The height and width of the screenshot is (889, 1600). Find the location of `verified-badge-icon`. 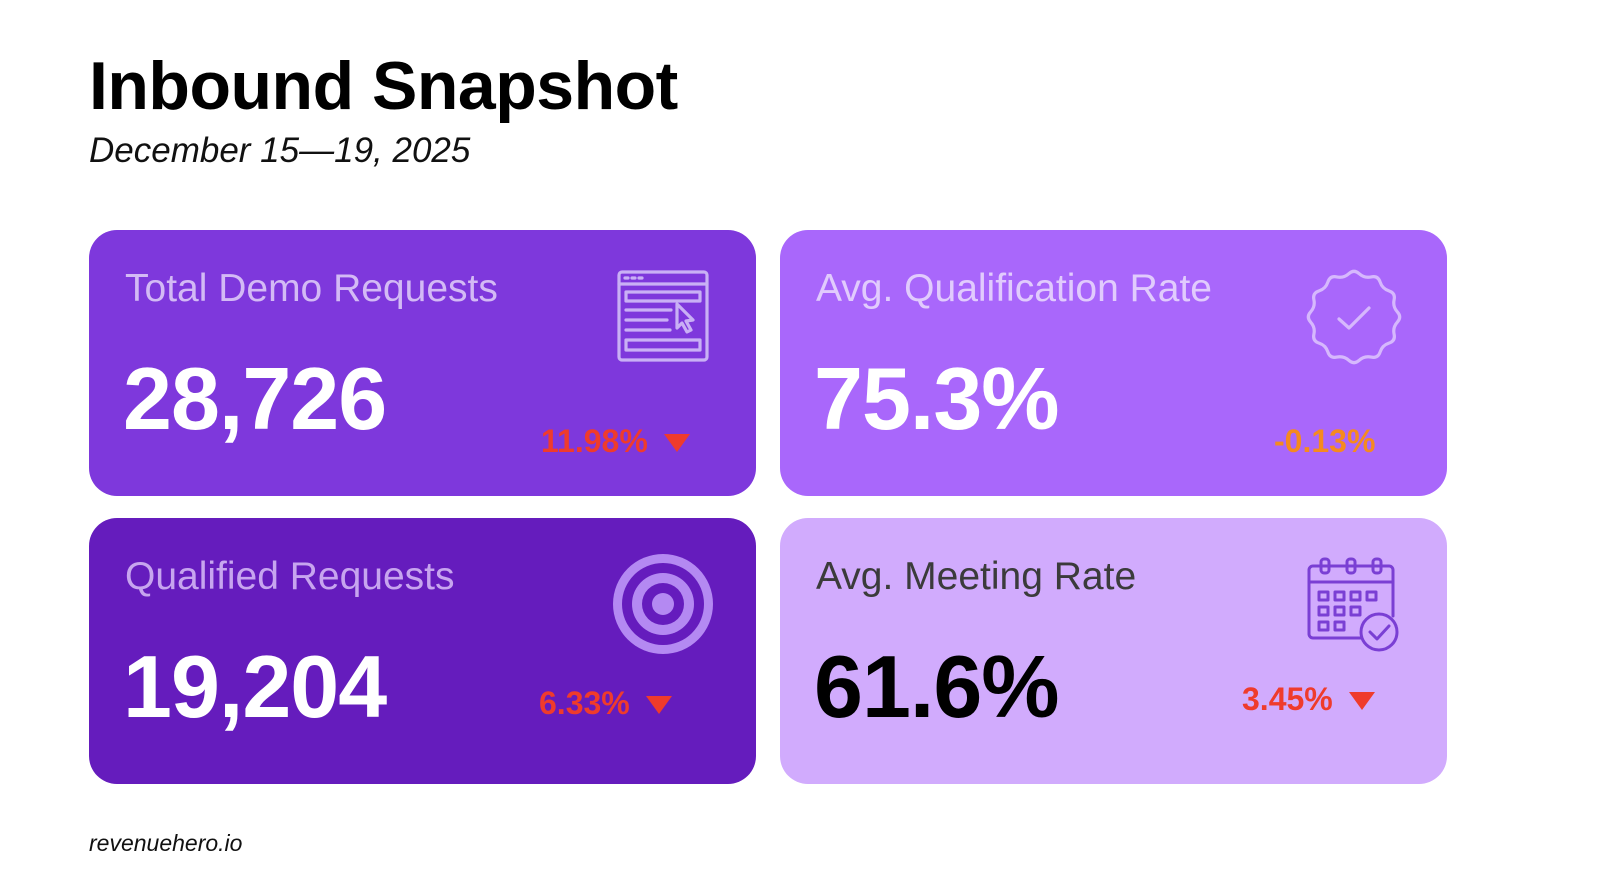

verified-badge-icon is located at coordinates (1354, 317).